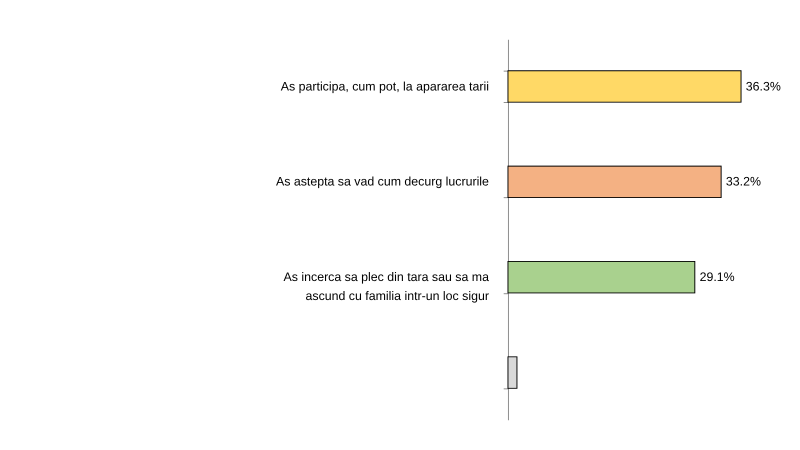  Describe the element at coordinates (743, 181) in the screenshot. I see `data-label: 33.2%` at that location.